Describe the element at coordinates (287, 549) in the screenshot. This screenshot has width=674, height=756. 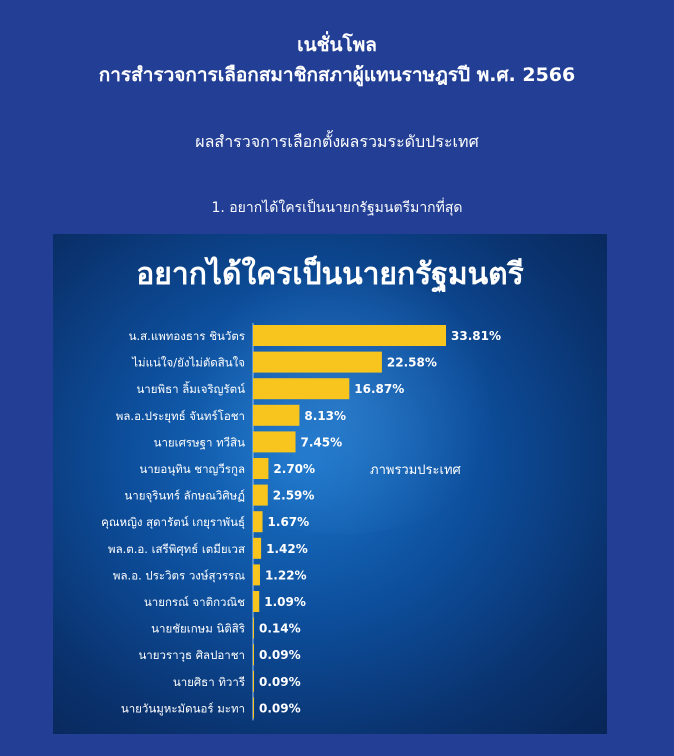
I see `data-label: 1.42%` at that location.